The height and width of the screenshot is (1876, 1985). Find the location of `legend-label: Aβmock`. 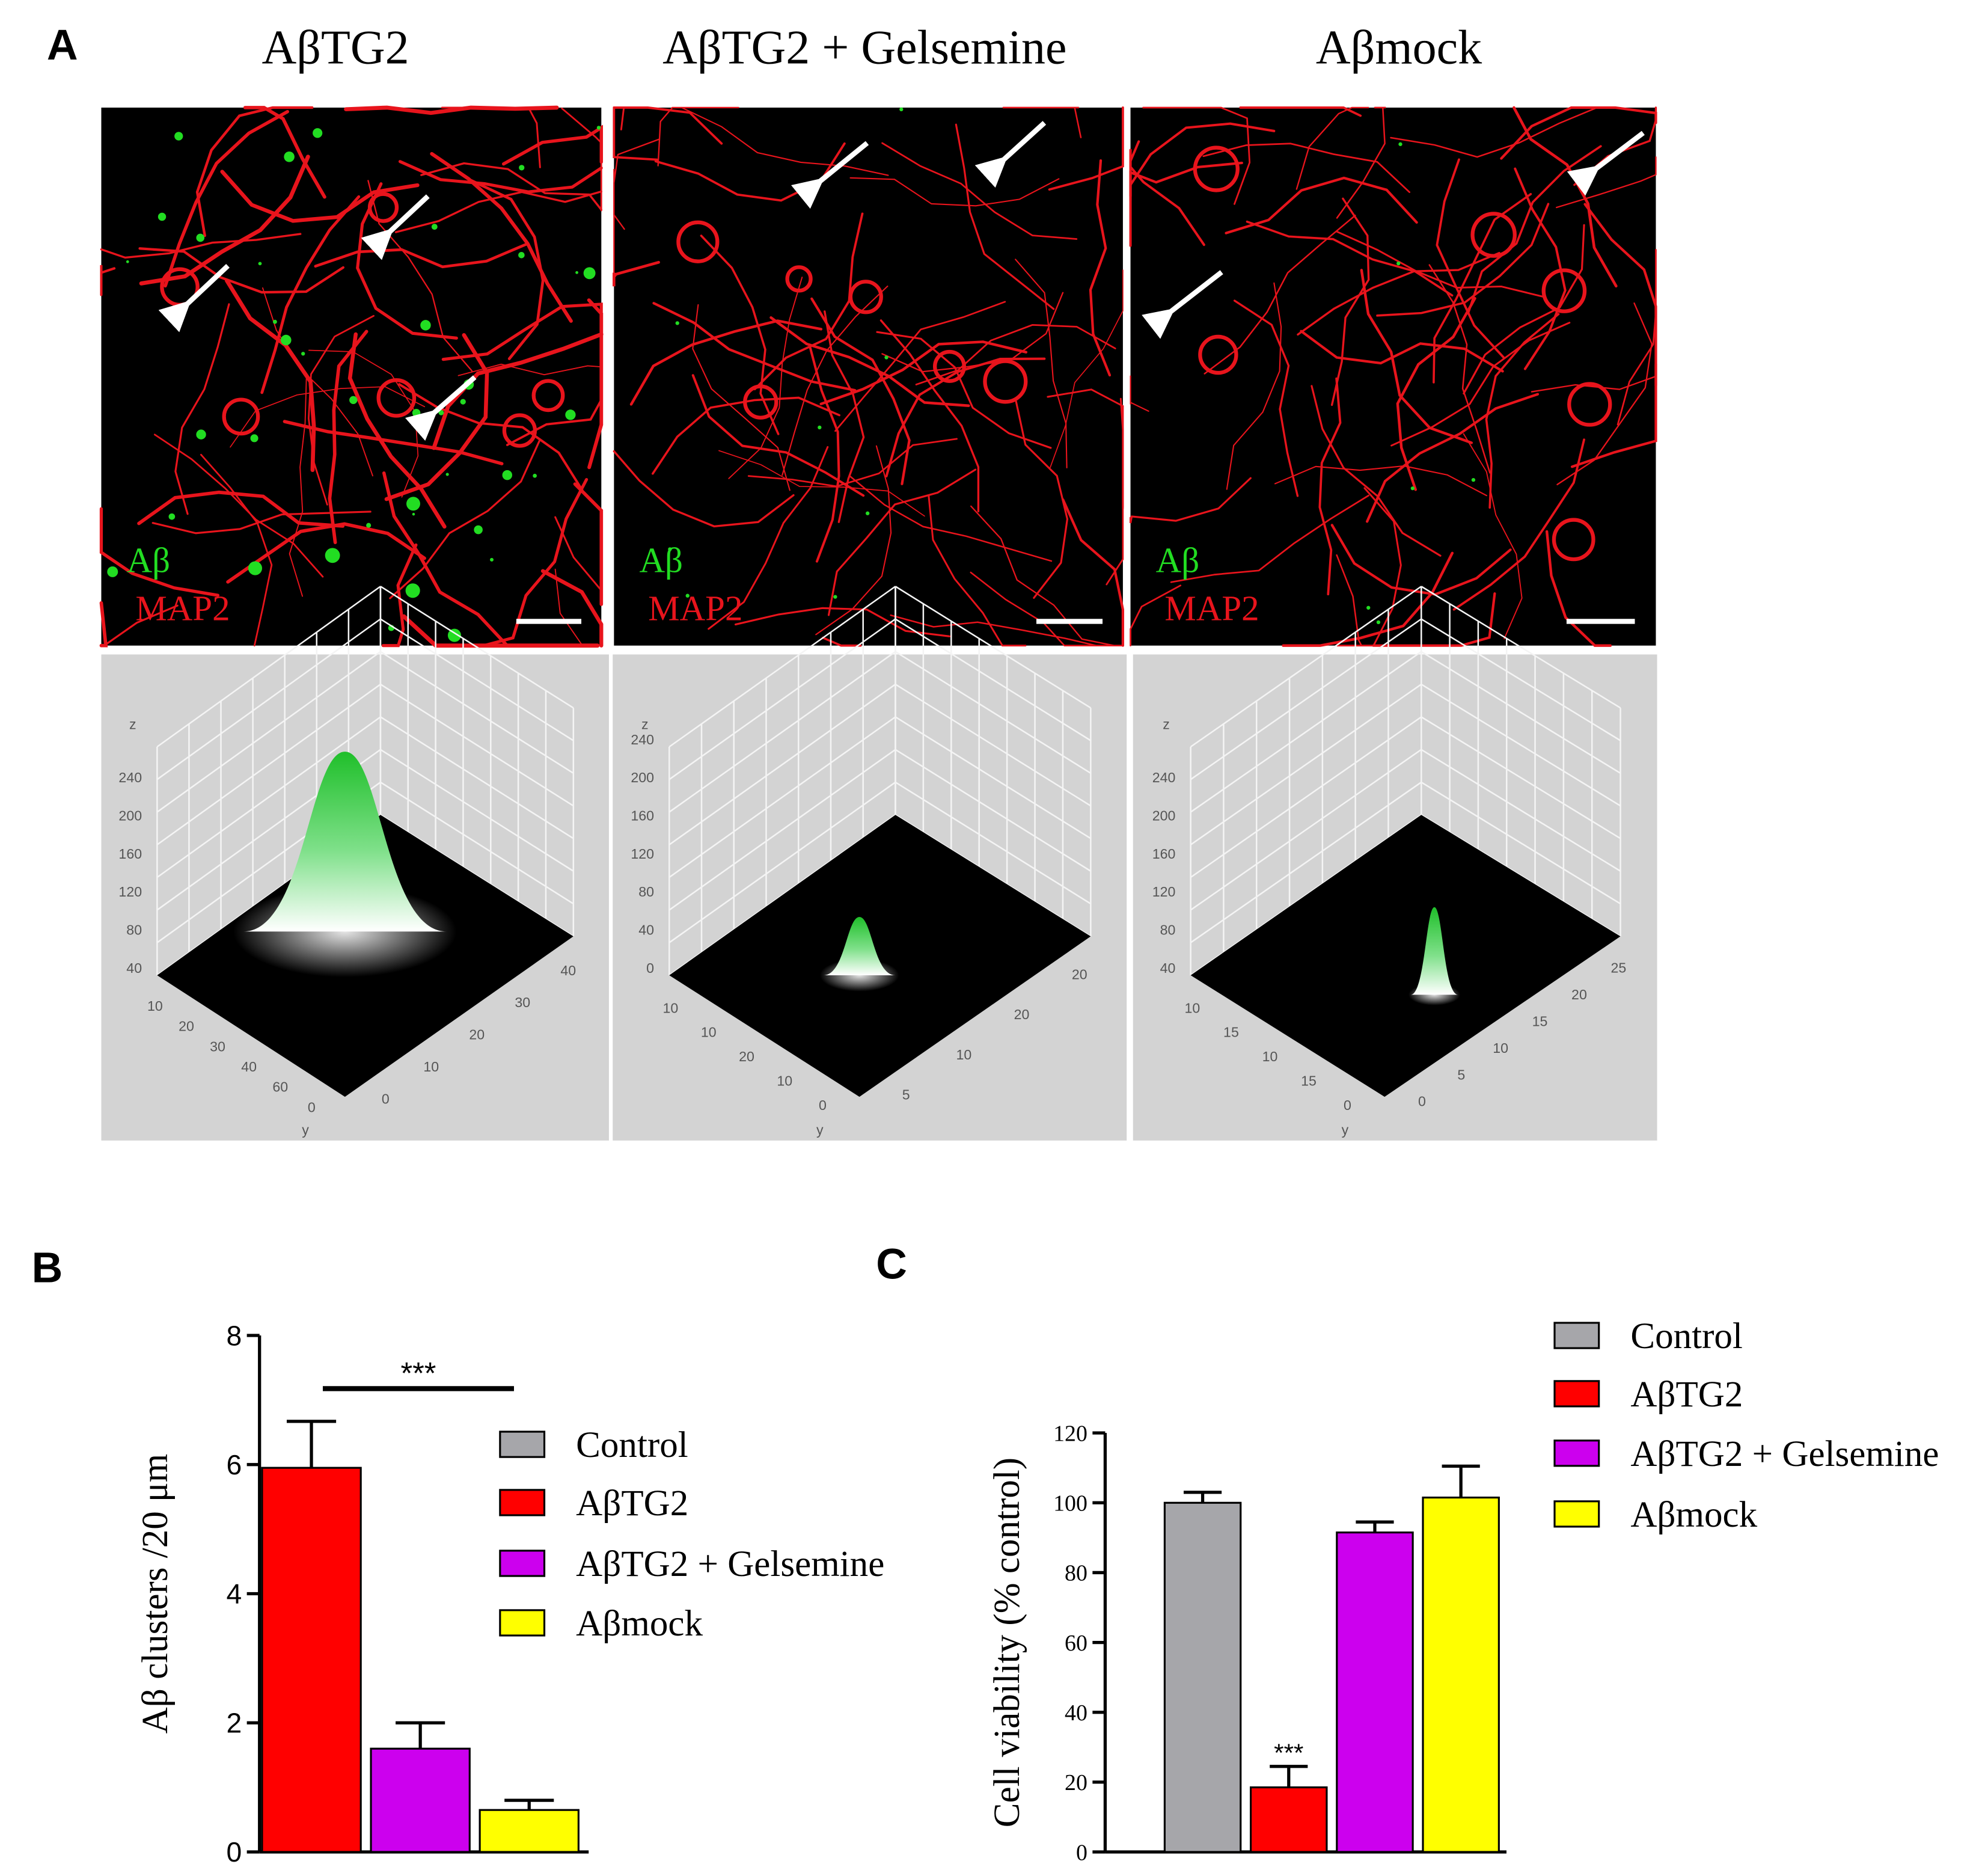

legend-label: Aβmock is located at coordinates (1693, 1515).